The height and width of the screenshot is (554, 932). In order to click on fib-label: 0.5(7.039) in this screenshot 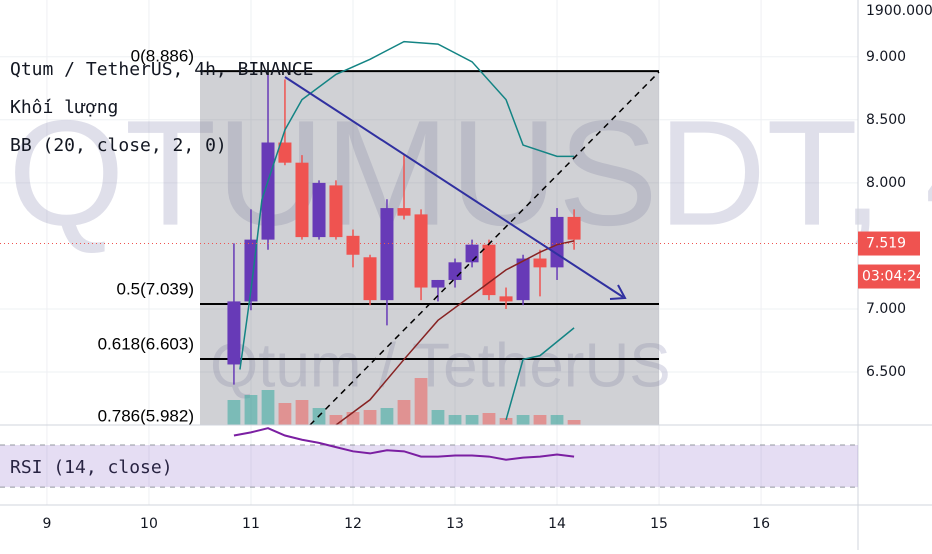, I will do `click(156, 289)`.